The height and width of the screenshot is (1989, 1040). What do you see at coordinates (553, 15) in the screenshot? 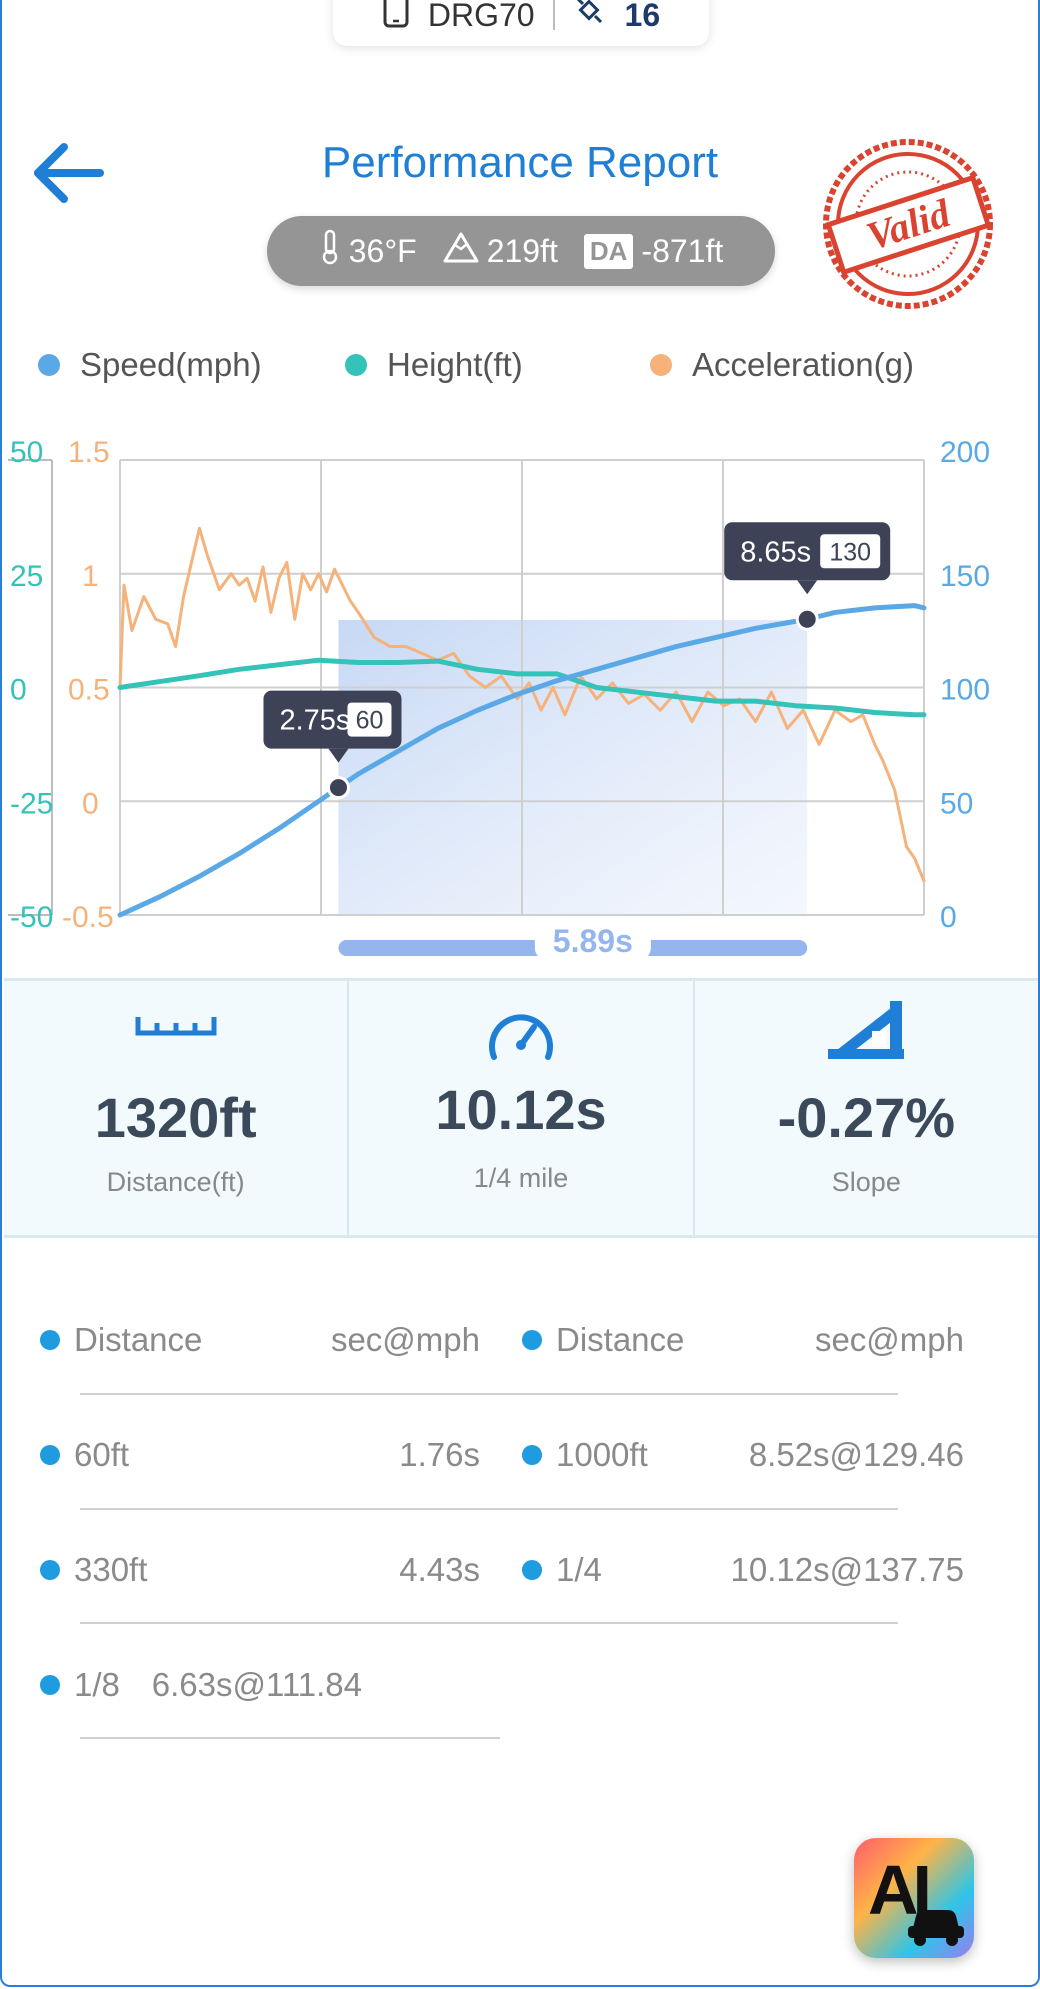
I see `divider` at bounding box center [553, 15].